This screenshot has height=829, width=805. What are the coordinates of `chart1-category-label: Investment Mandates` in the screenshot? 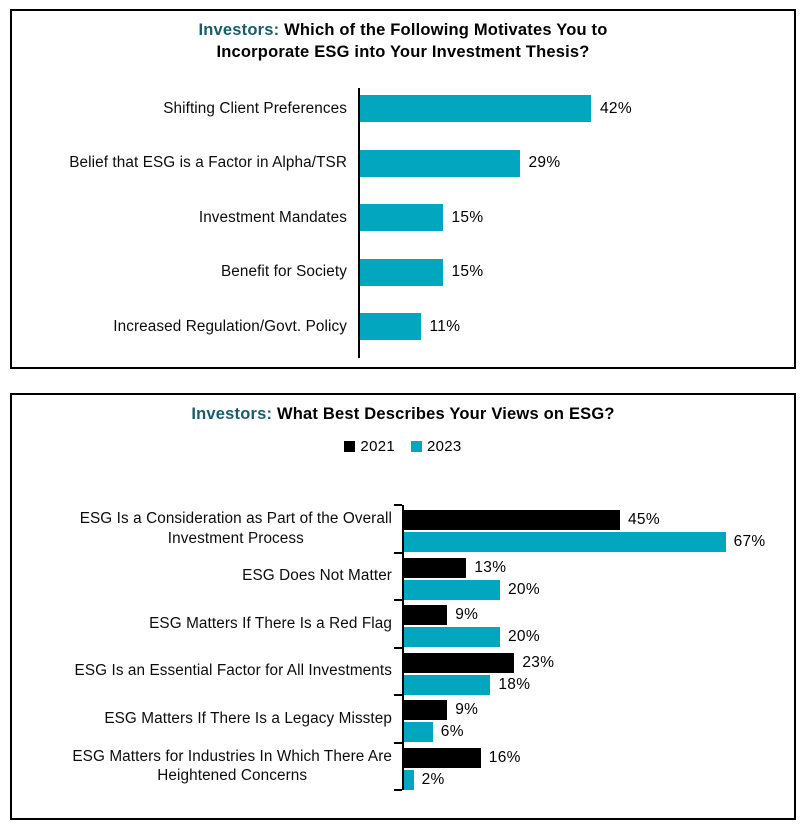 It's located at (272, 217).